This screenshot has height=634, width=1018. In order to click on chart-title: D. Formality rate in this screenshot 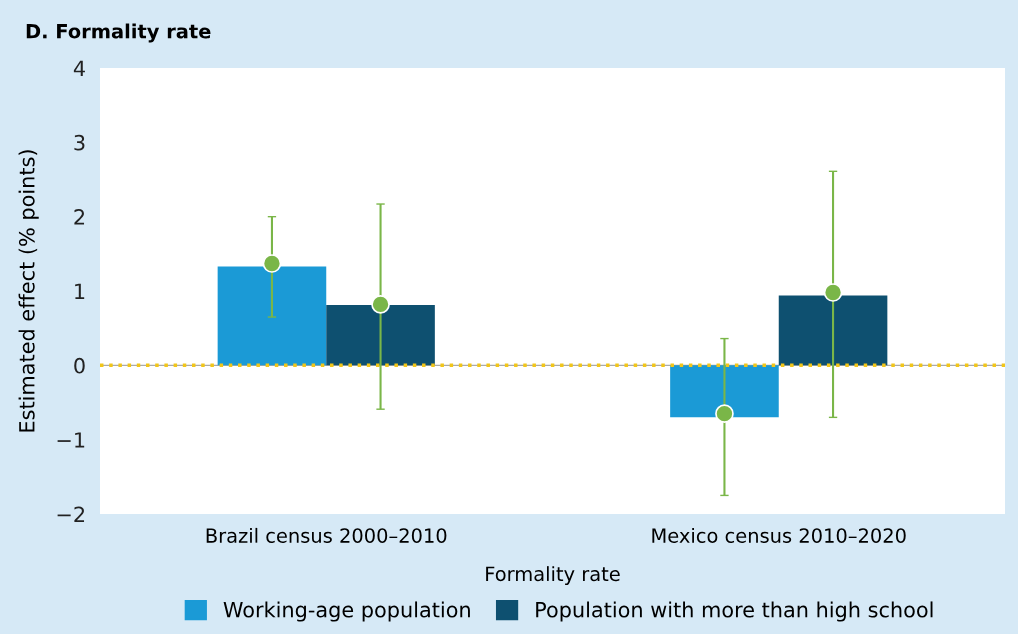, I will do `click(118, 33)`.